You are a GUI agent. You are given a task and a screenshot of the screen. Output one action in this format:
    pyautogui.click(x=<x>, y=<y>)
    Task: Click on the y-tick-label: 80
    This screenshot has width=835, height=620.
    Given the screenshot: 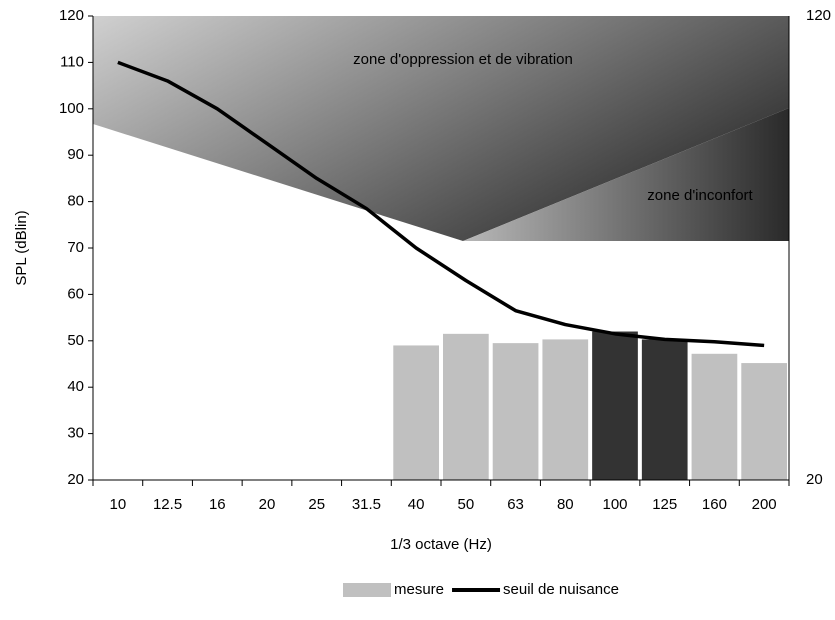 What is the action you would take?
    pyautogui.click(x=75, y=201)
    